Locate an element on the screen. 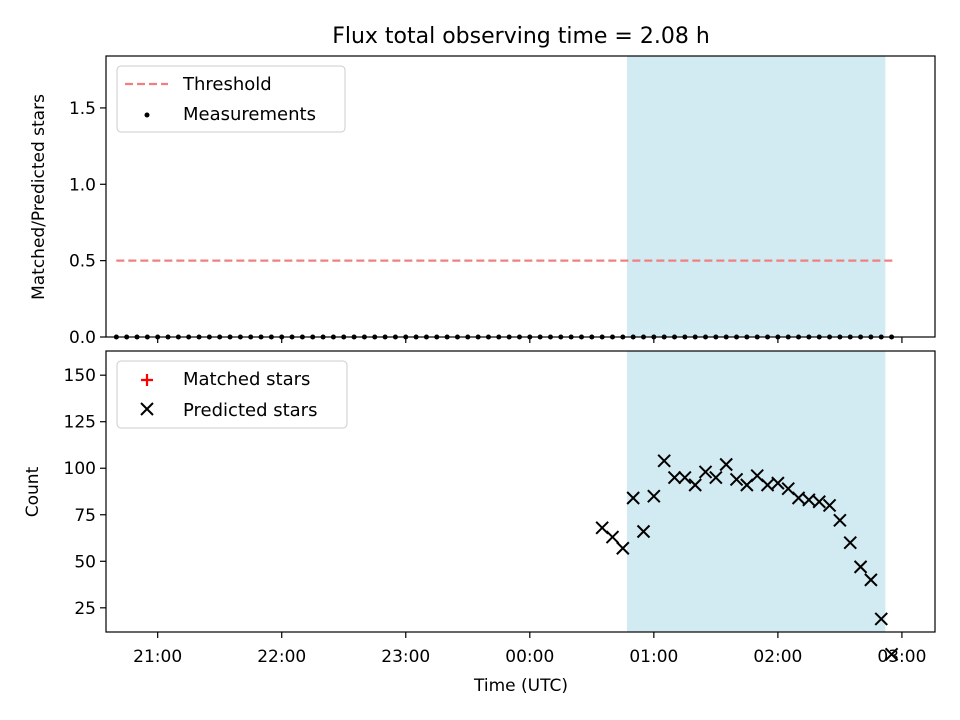 Image resolution: width=960 pixels, height=720 pixels. bottom-x-axis: 21:00 22:00 23:00 00:00 01:00 02:00 03:00 is located at coordinates (529, 649).